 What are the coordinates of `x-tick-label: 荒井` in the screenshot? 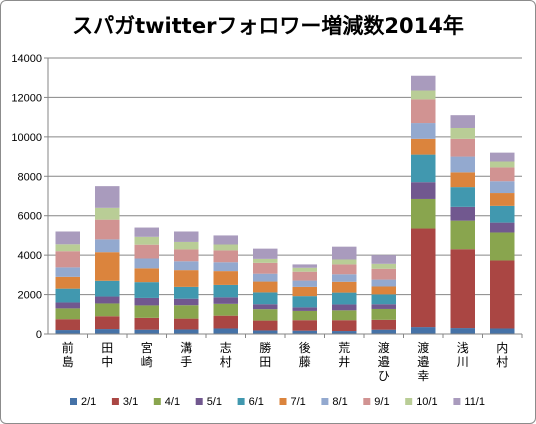 It's located at (344, 355).